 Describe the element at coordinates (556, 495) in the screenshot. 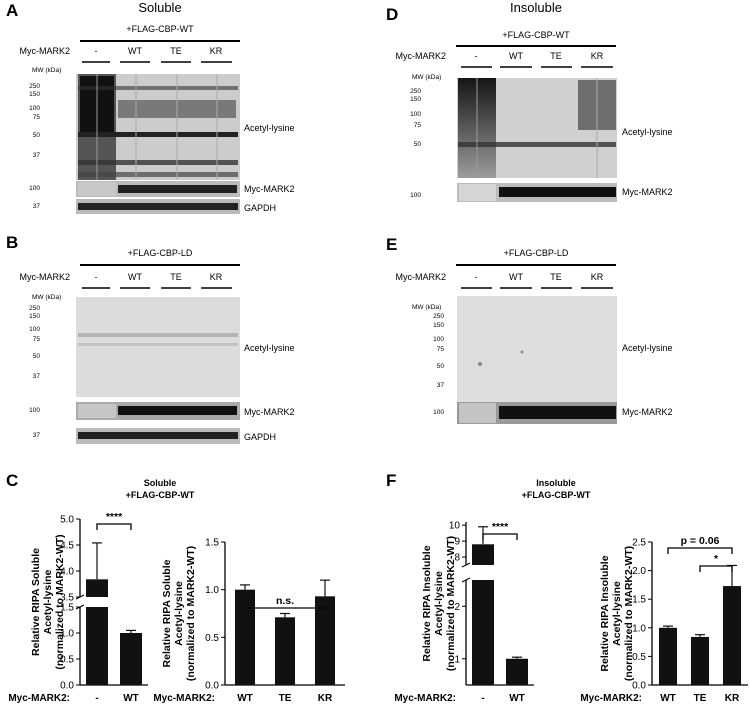

I see `panel-f-subtitle: +FLAG-CBP-WT` at that location.